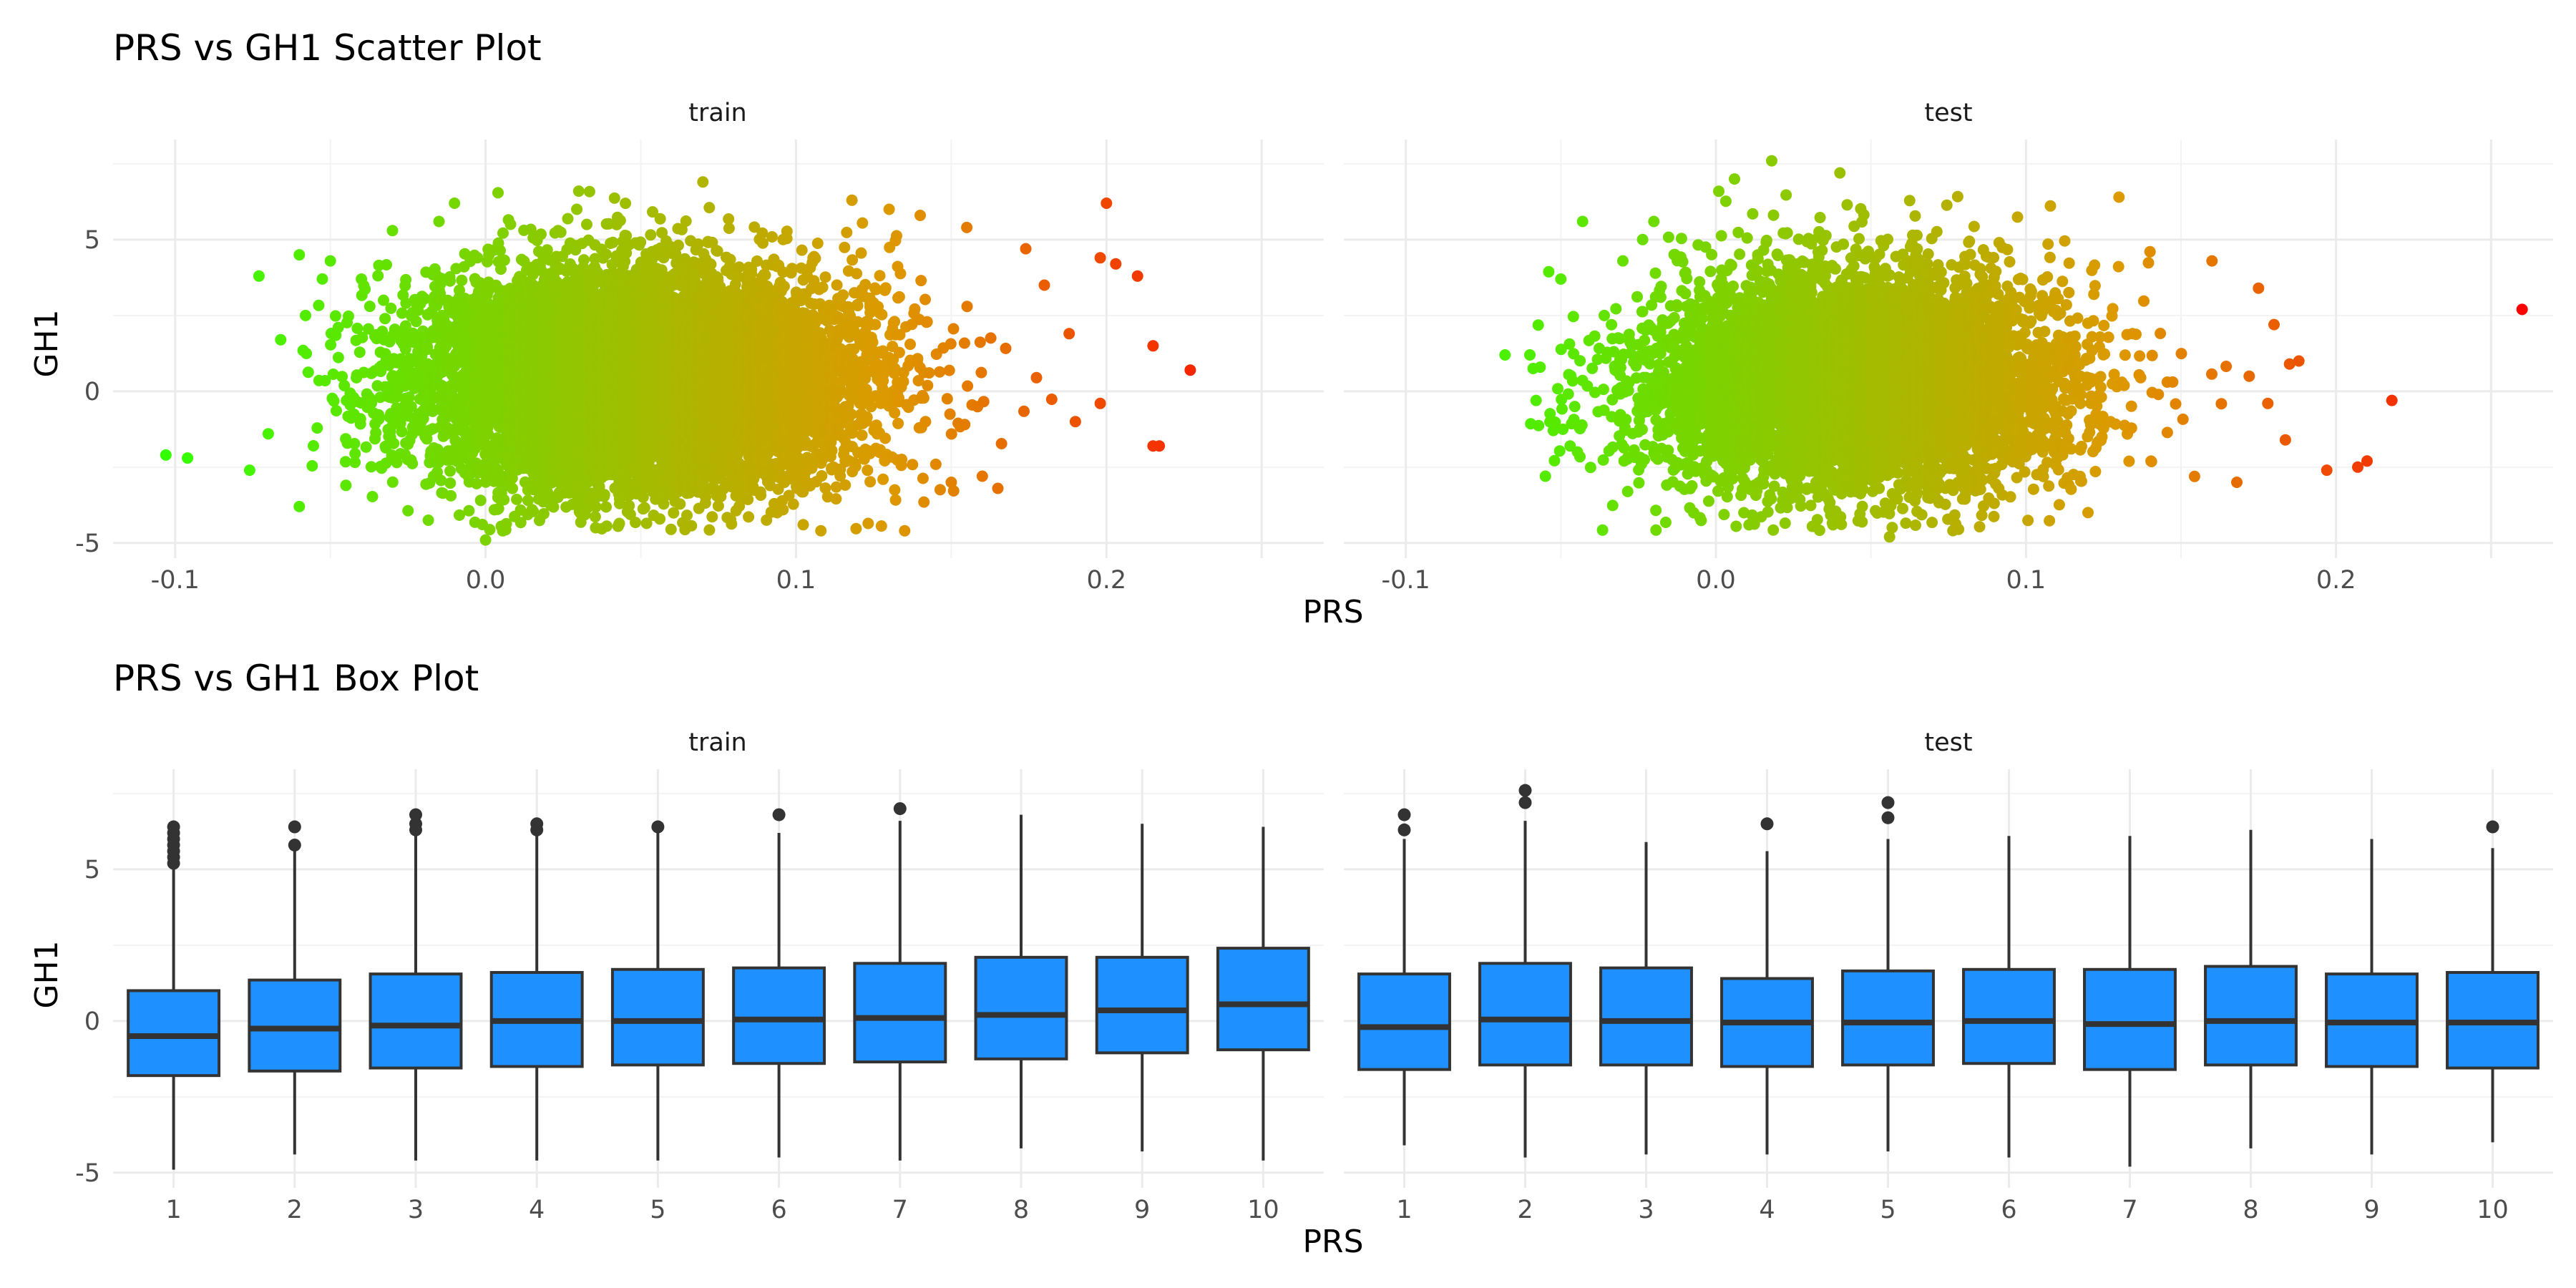  What do you see at coordinates (717, 113) in the screenshot?
I see `scatter-strip-train: train` at bounding box center [717, 113].